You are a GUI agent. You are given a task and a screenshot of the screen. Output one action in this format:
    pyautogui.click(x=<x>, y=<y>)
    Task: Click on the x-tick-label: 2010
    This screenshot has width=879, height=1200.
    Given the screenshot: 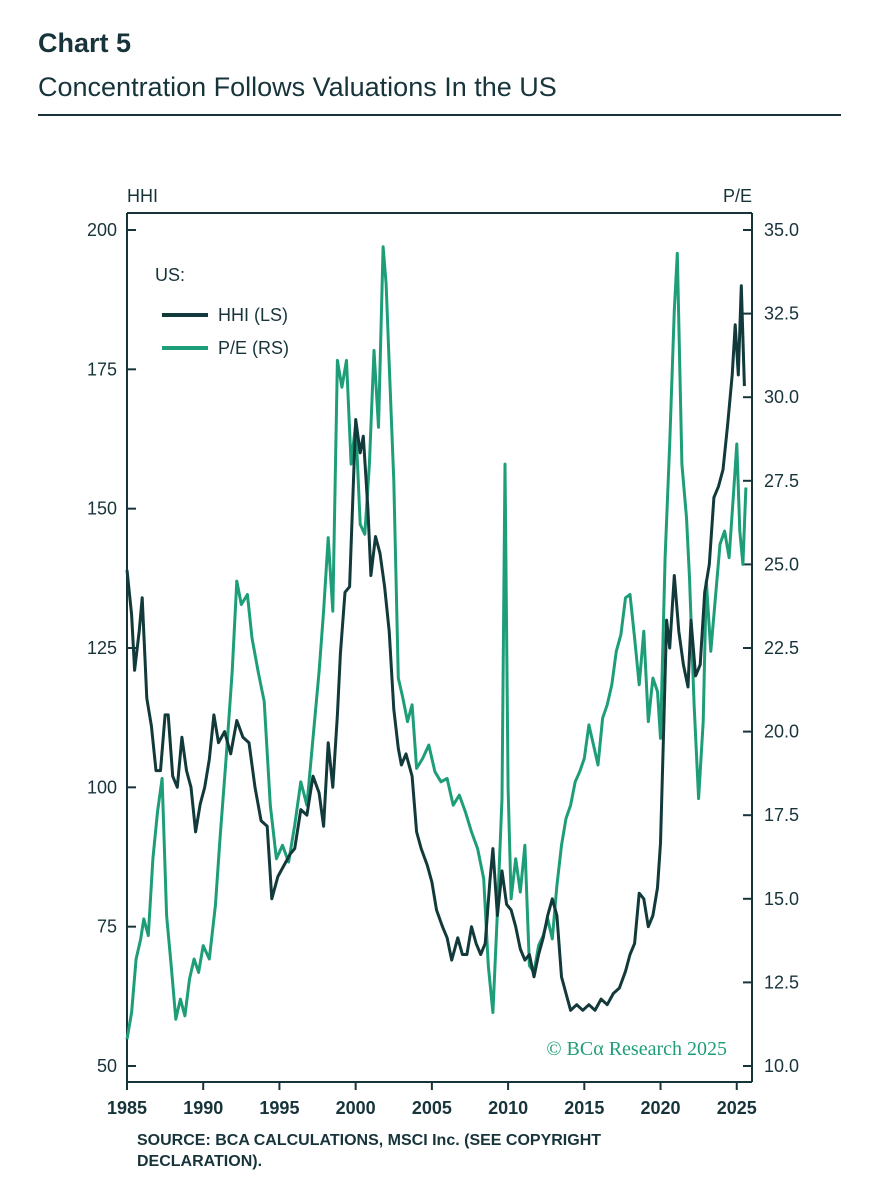 What is the action you would take?
    pyautogui.click(x=508, y=1108)
    